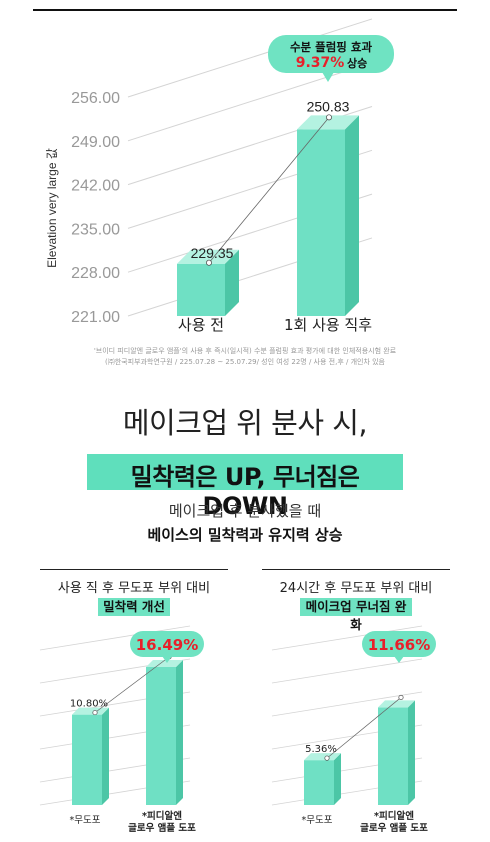 This screenshot has width=490, height=842. I want to click on panel-left-rule, so click(134, 569).